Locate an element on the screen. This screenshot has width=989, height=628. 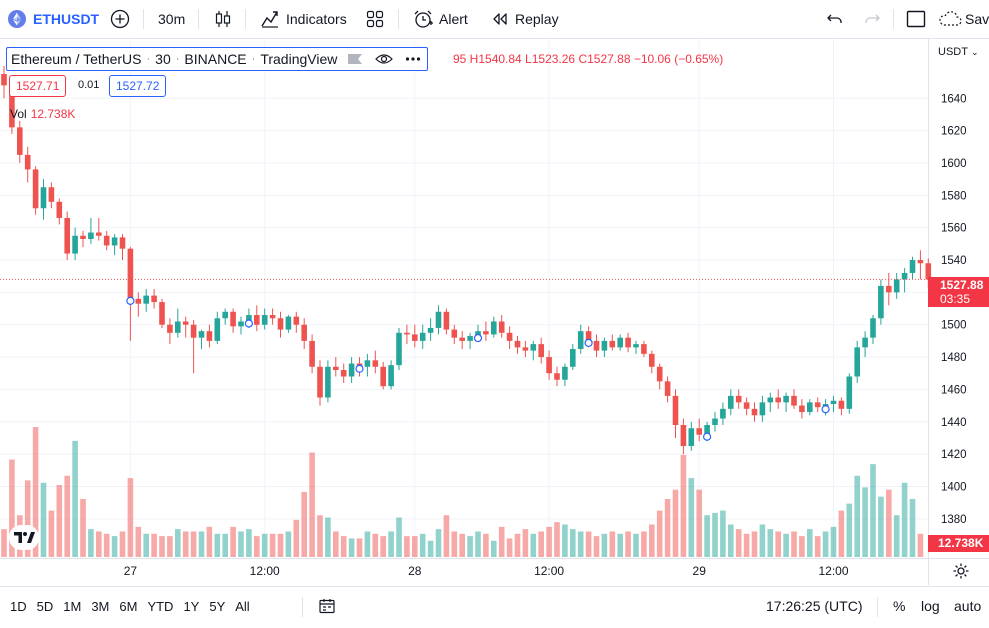
save-button: Save is located at coordinates (963, 19).